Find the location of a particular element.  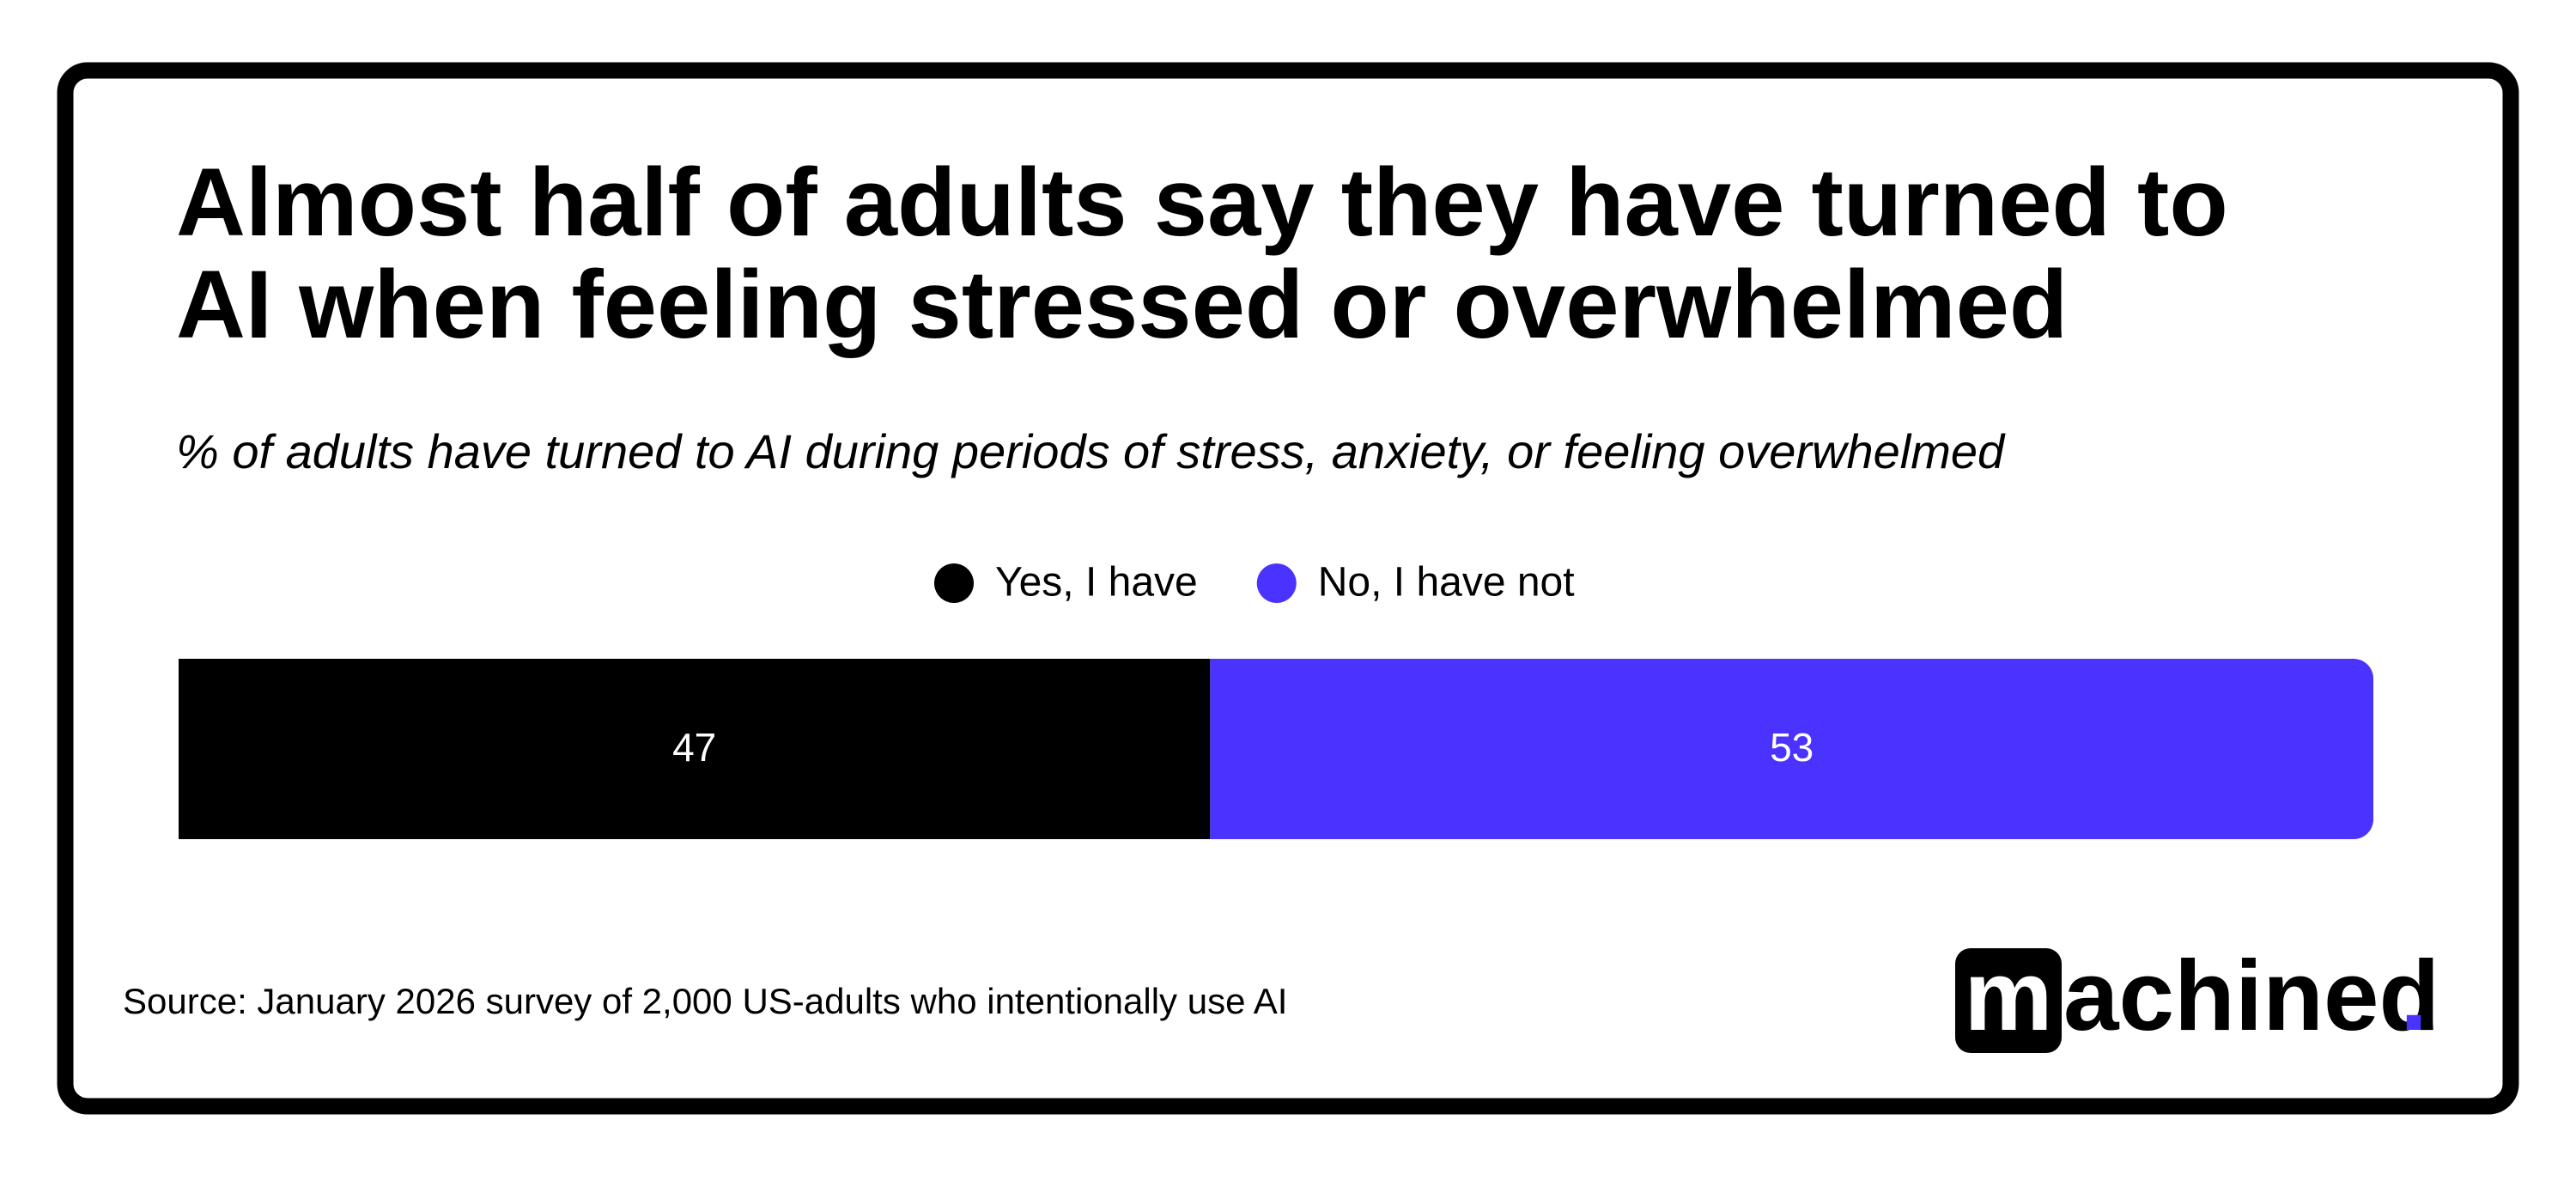

logo-letter: m is located at coordinates (2008, 996).